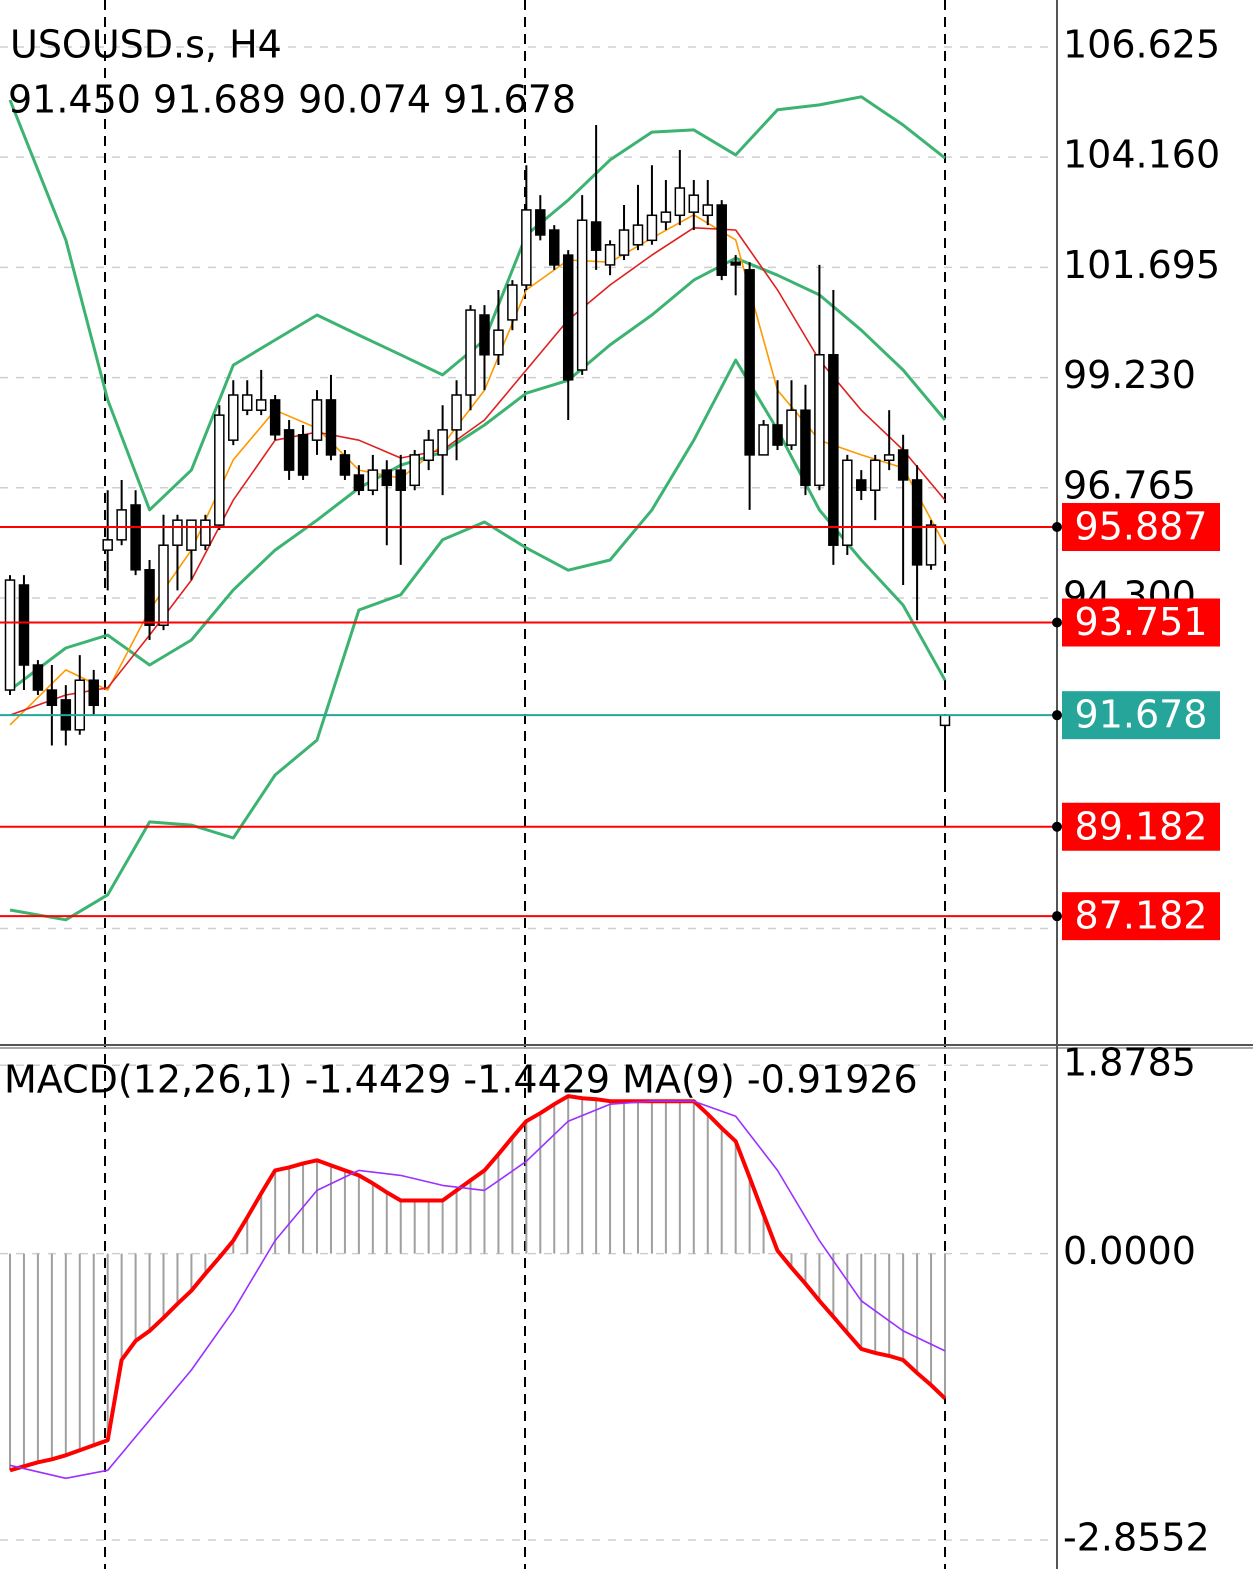 The image size is (1253, 1569). I want to click on level-label: 91.678, so click(1141, 715).